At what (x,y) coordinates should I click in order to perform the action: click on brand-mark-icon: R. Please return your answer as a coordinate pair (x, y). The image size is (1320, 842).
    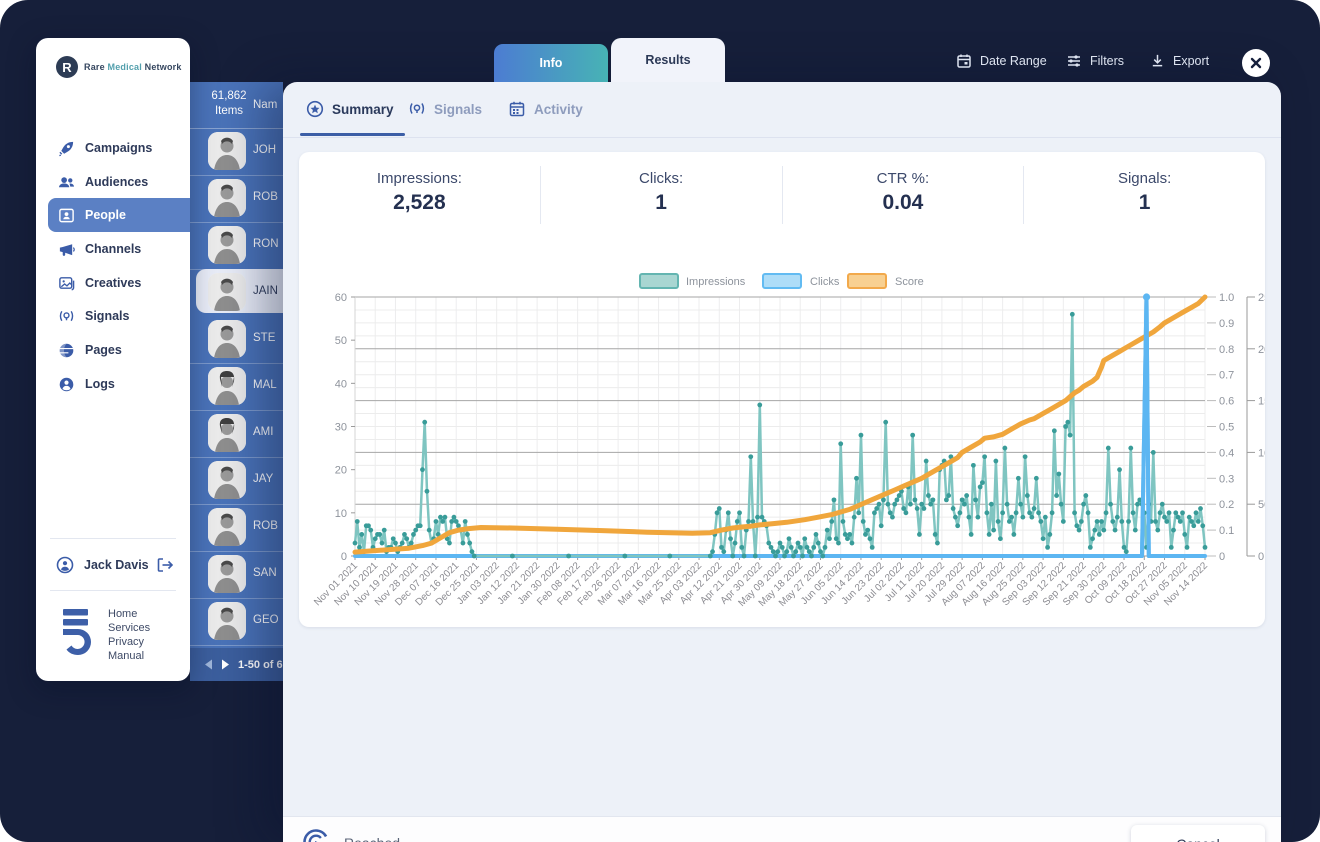
    Looking at the image, I should click on (67, 67).